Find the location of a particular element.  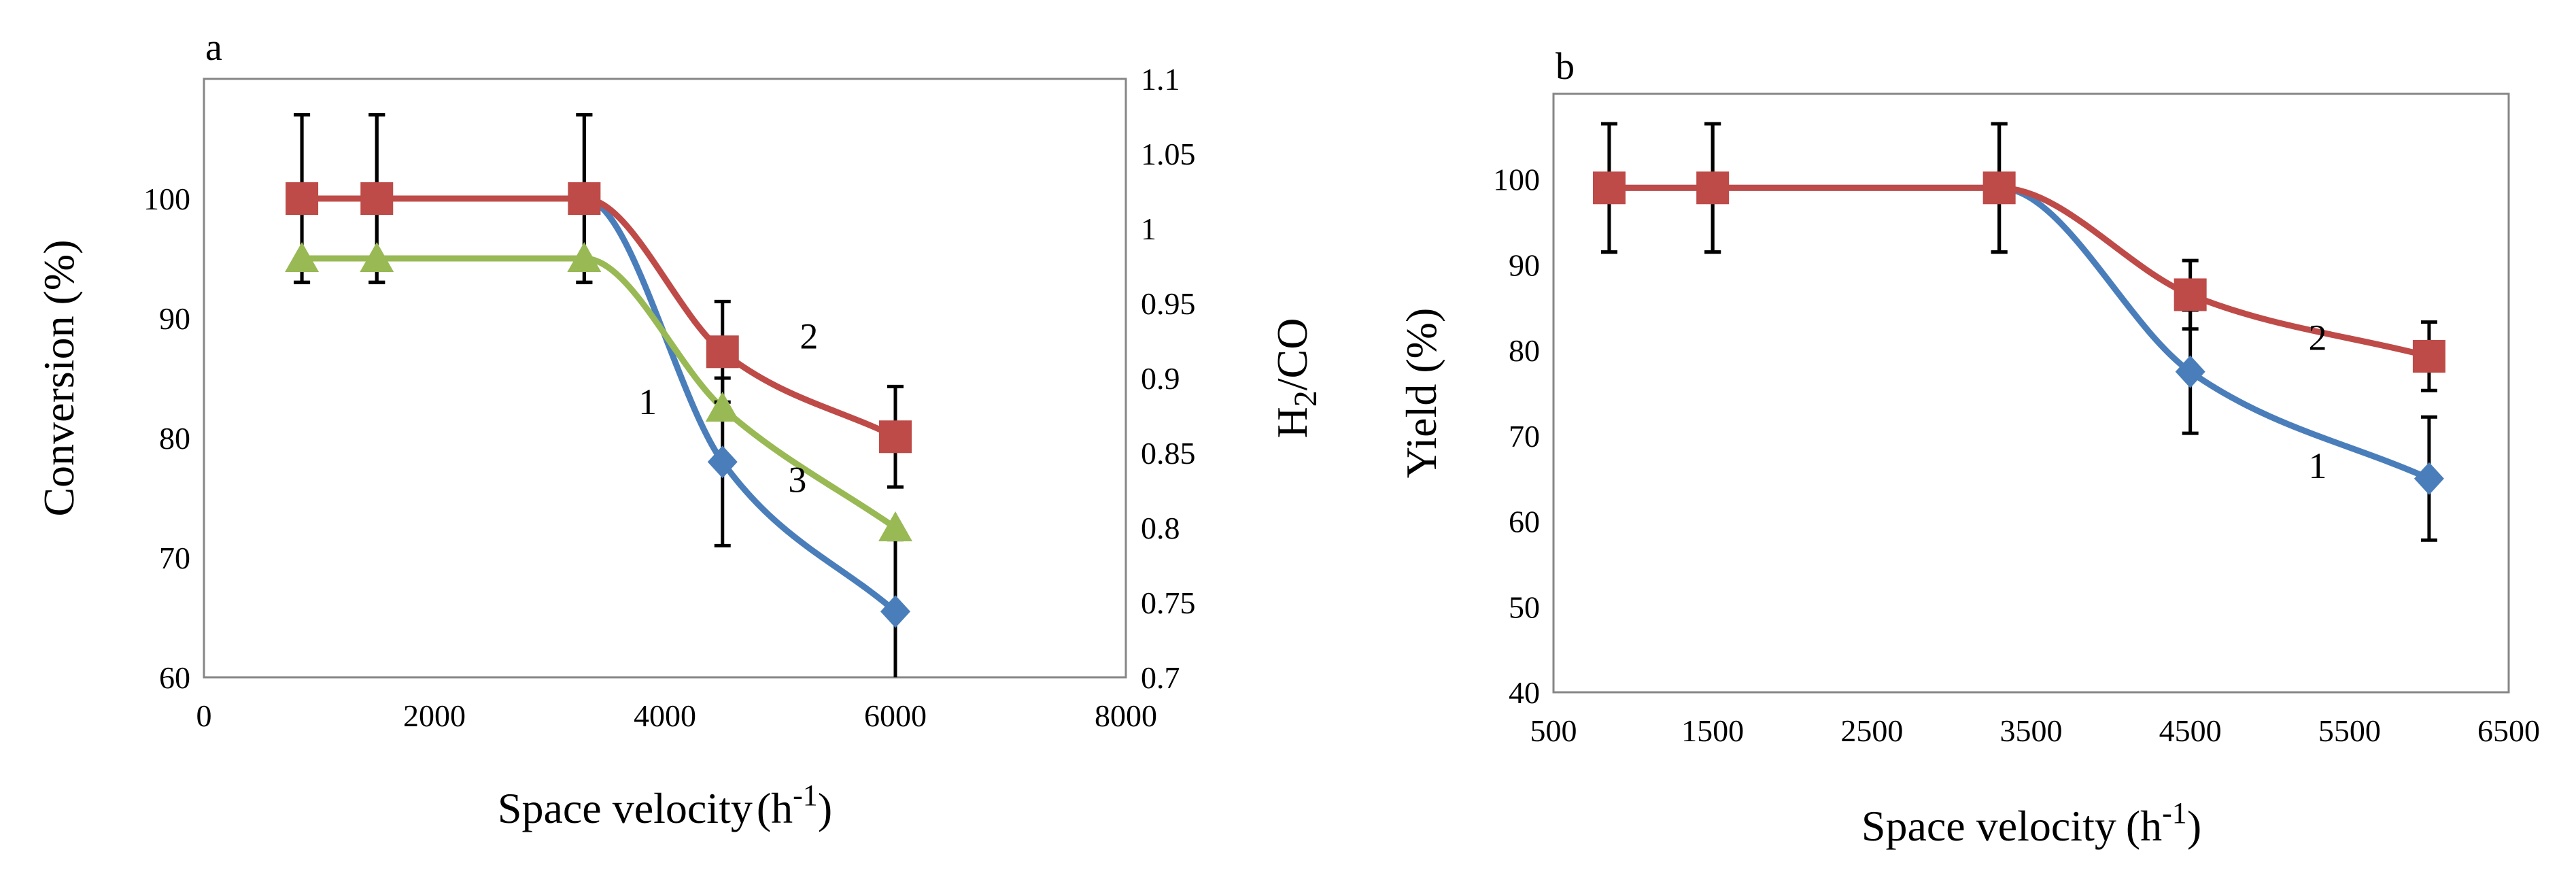

panel-a-y2-tick-labels: 0.7 0.75 0.8 0.85 0.9 0.95 1 1.05 1.1 is located at coordinates (1168, 378).